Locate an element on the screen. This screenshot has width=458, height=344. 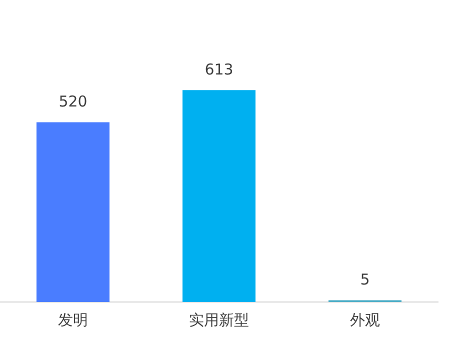
data-label: 520 is located at coordinates (73, 101).